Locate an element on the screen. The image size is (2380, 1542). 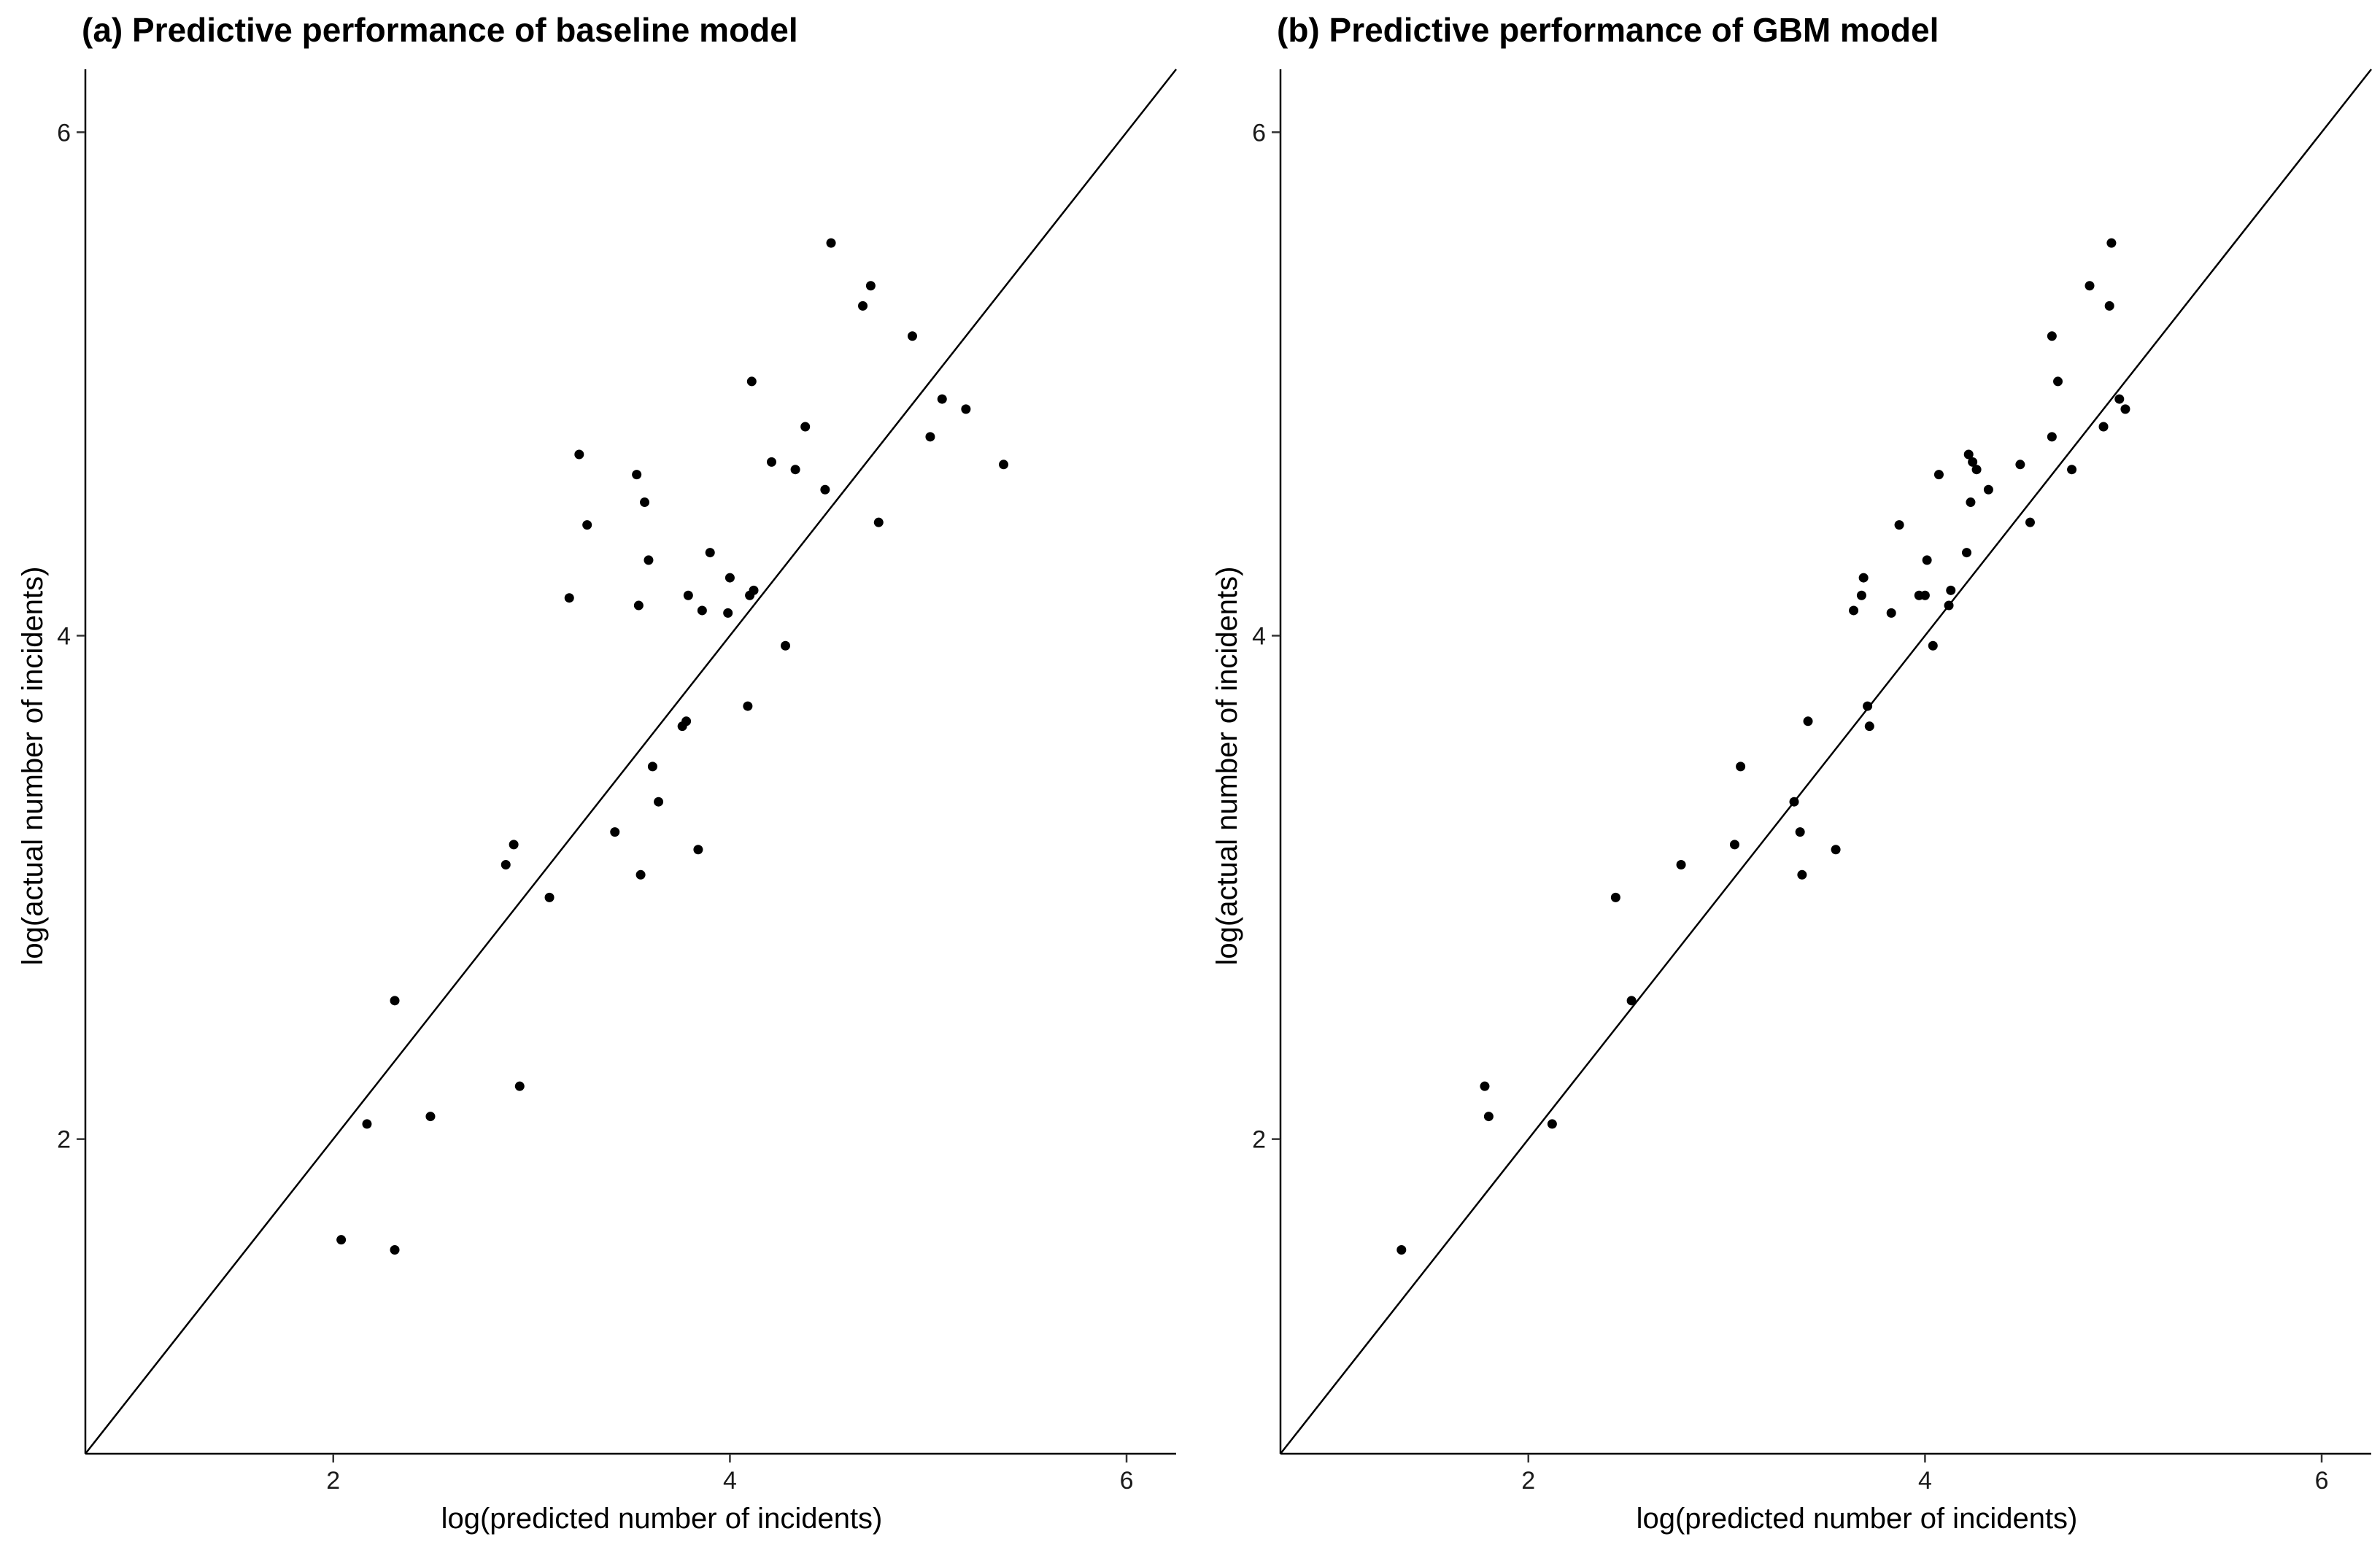
panel-b-y-tick-label: 6 is located at coordinates (1259, 133).